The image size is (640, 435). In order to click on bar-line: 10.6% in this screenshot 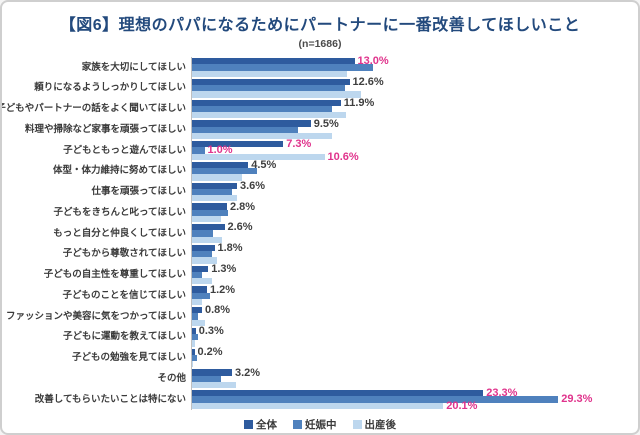, I will do `click(413, 156)`.